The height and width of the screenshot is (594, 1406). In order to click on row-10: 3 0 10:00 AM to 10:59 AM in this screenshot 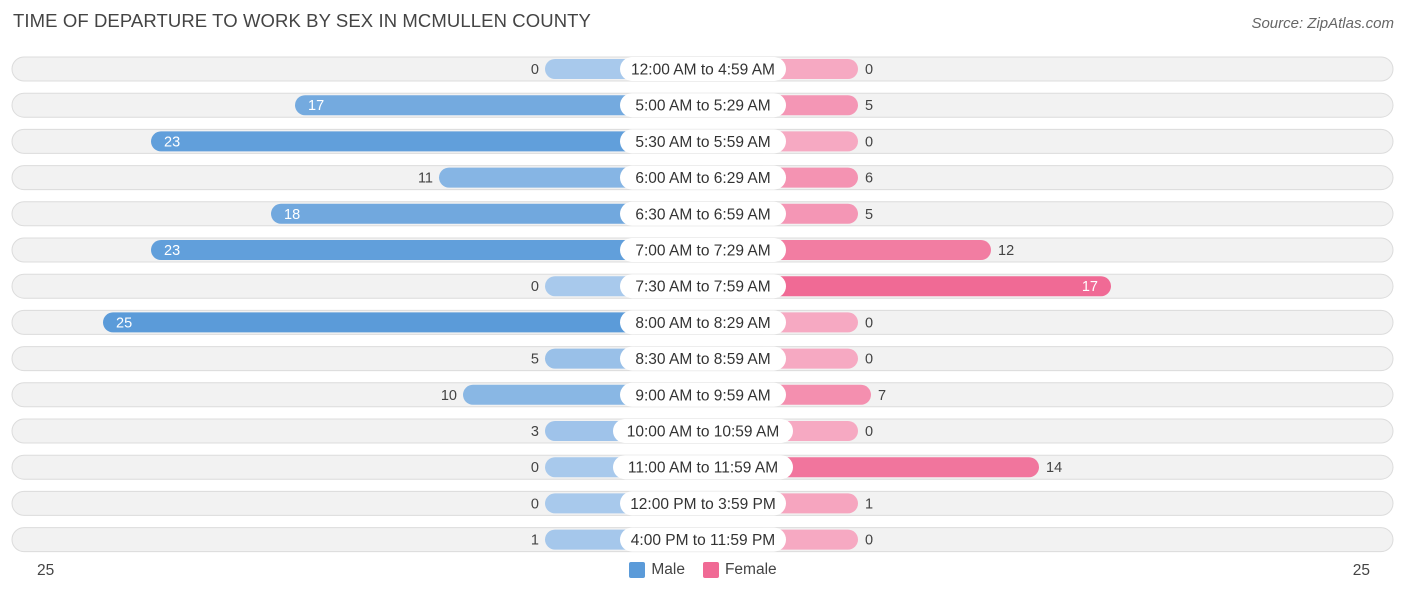, I will do `click(702, 431)`.